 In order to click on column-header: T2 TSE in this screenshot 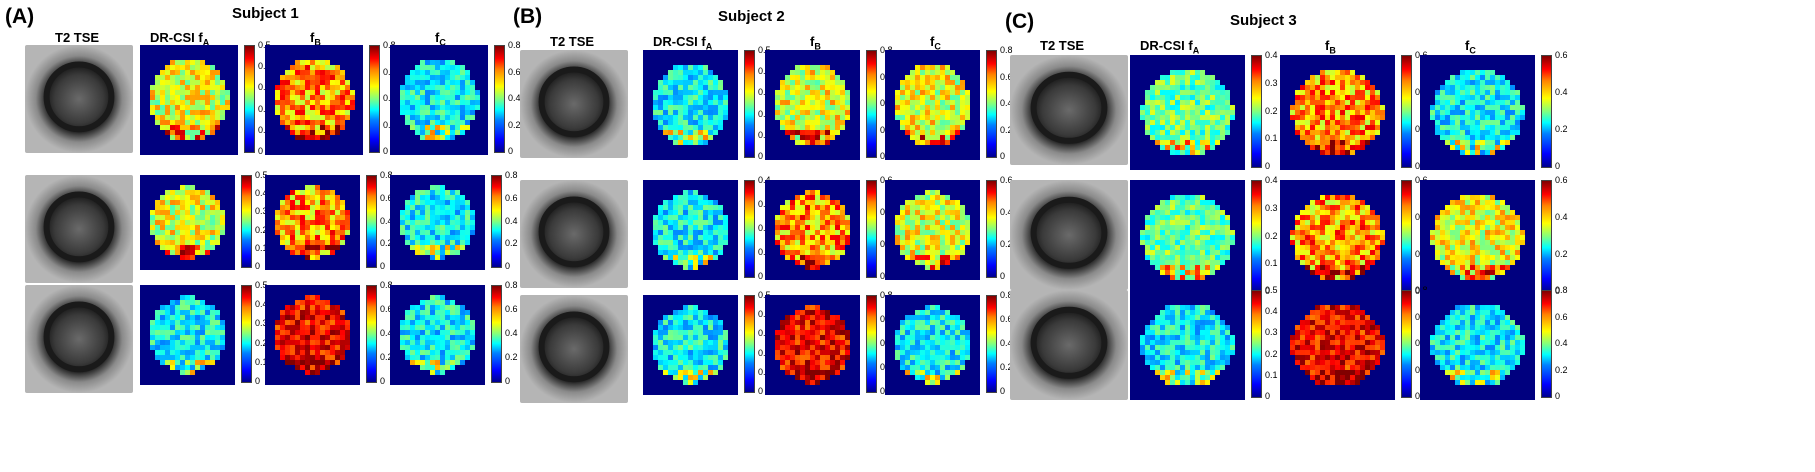, I will do `click(1062, 45)`.